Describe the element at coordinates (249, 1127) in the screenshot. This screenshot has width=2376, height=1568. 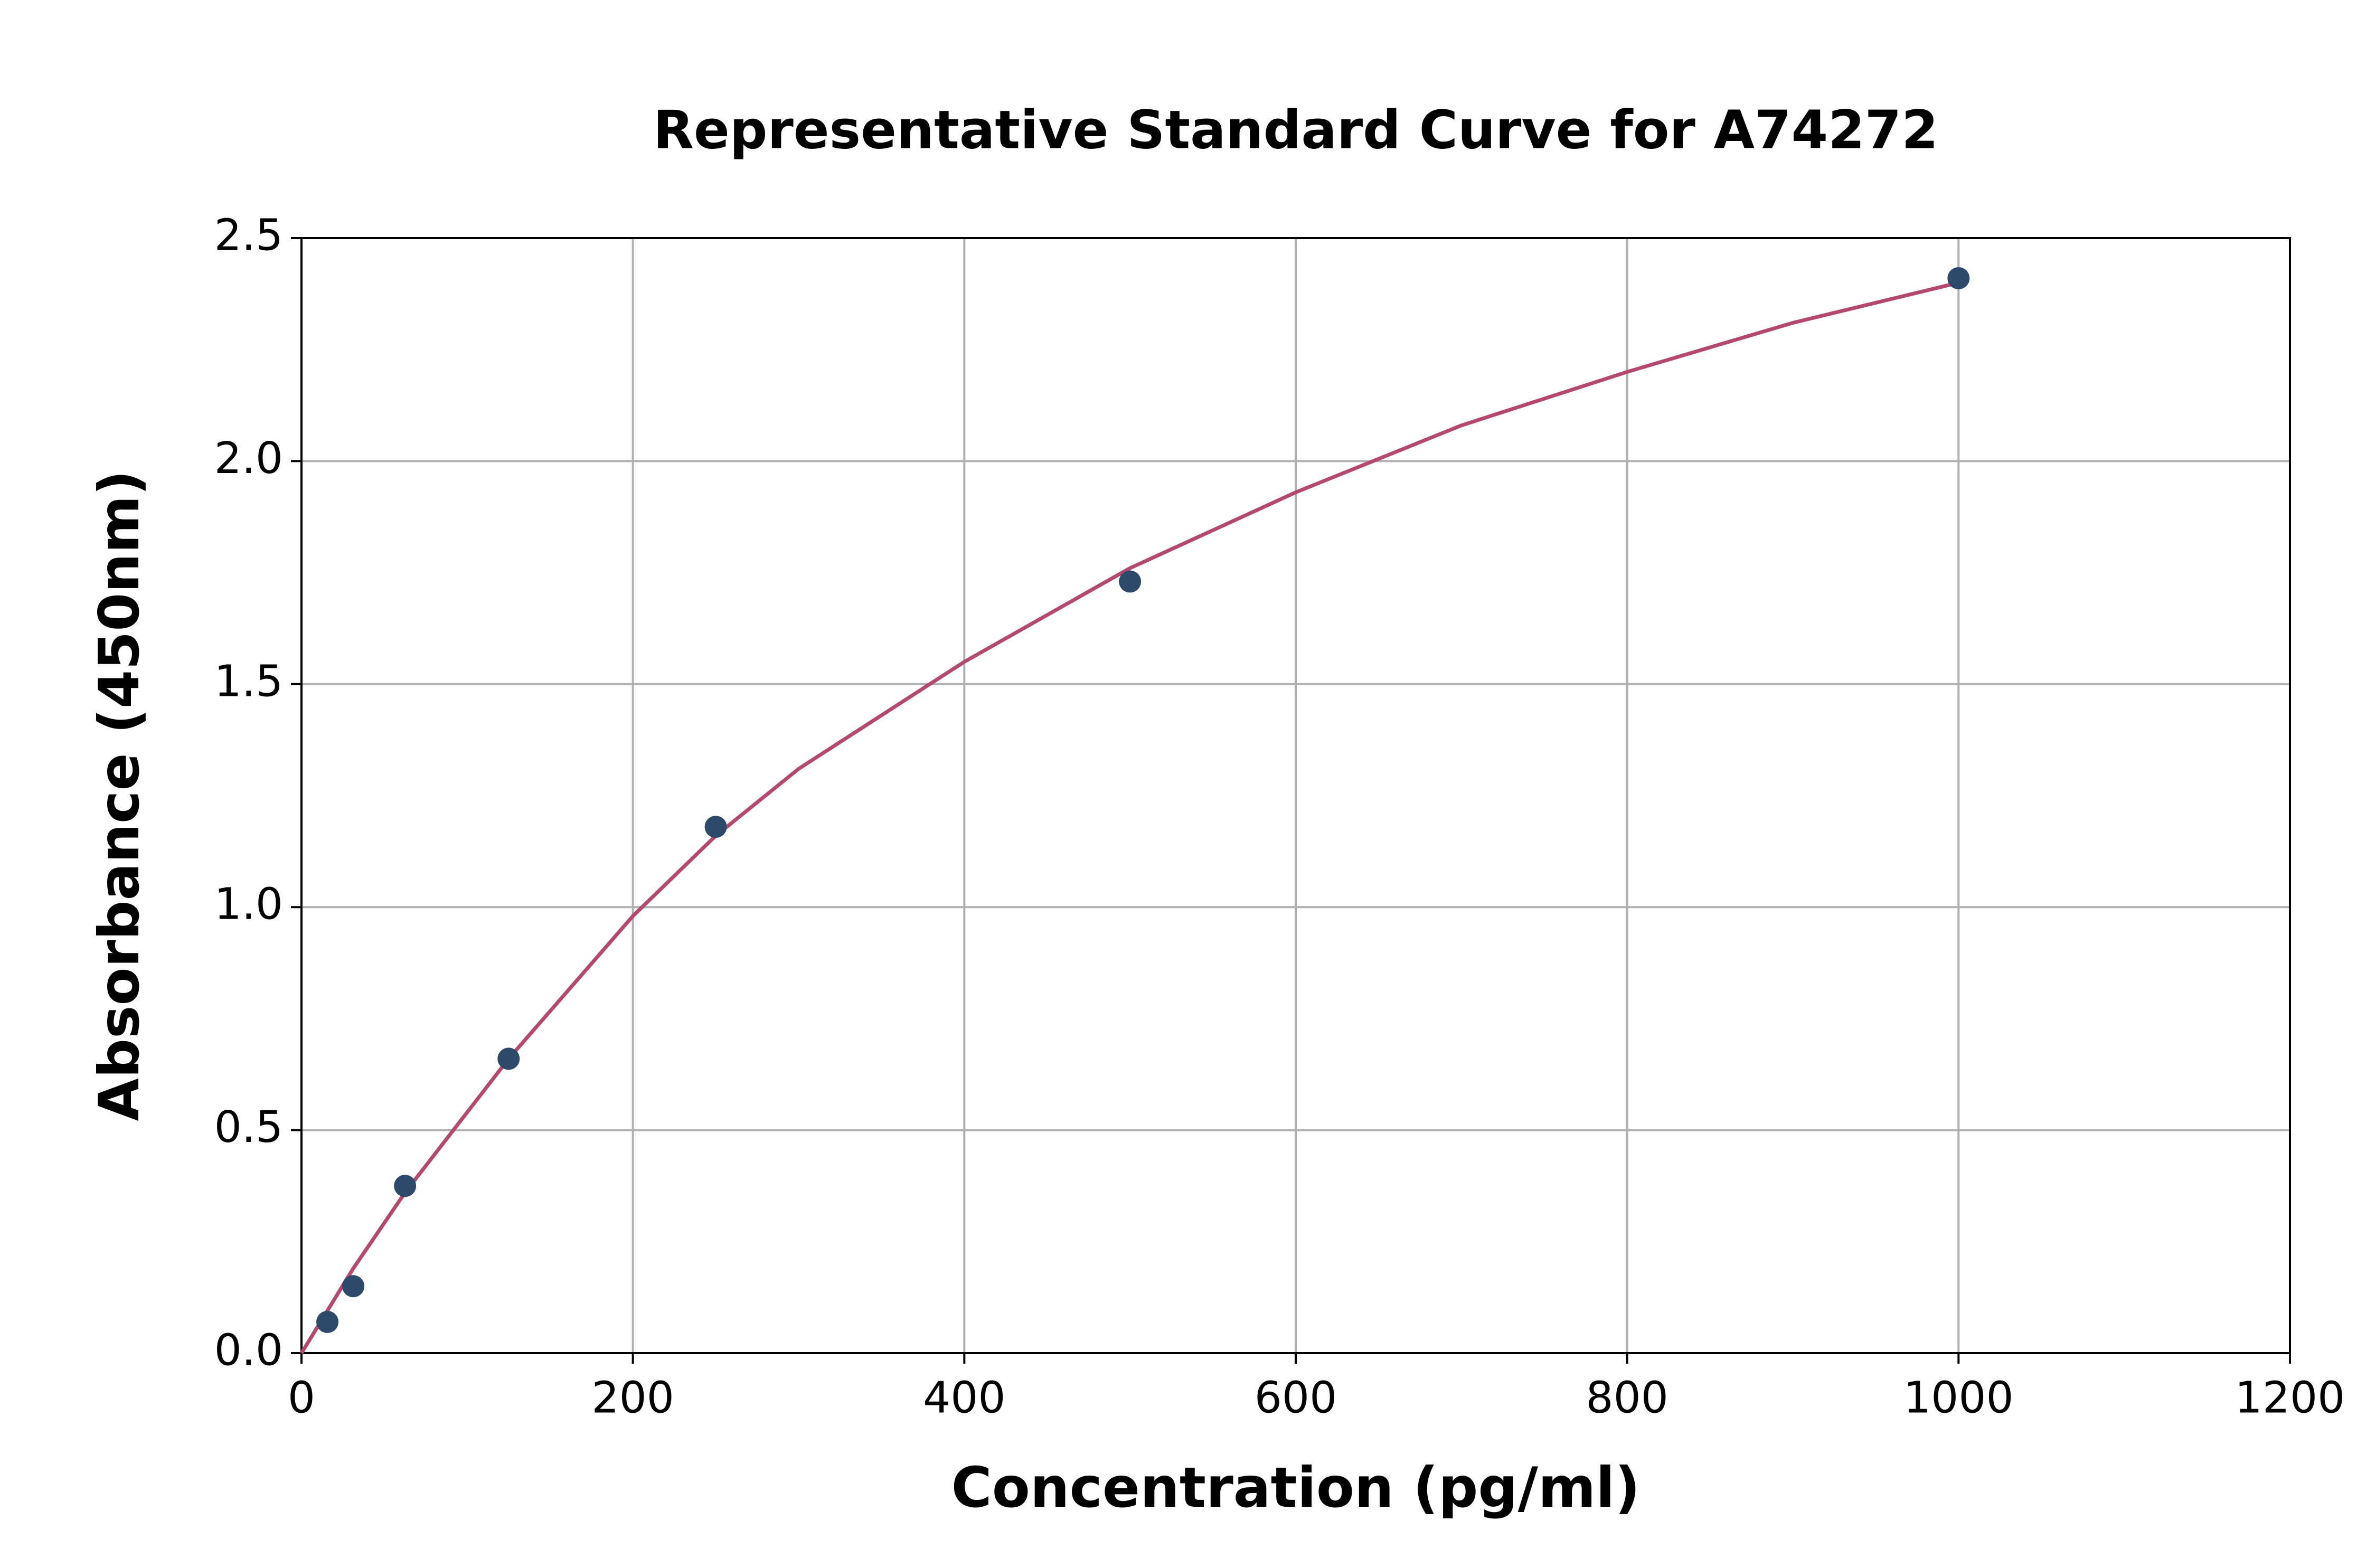
I see `y-tick-label: 0.5` at that location.